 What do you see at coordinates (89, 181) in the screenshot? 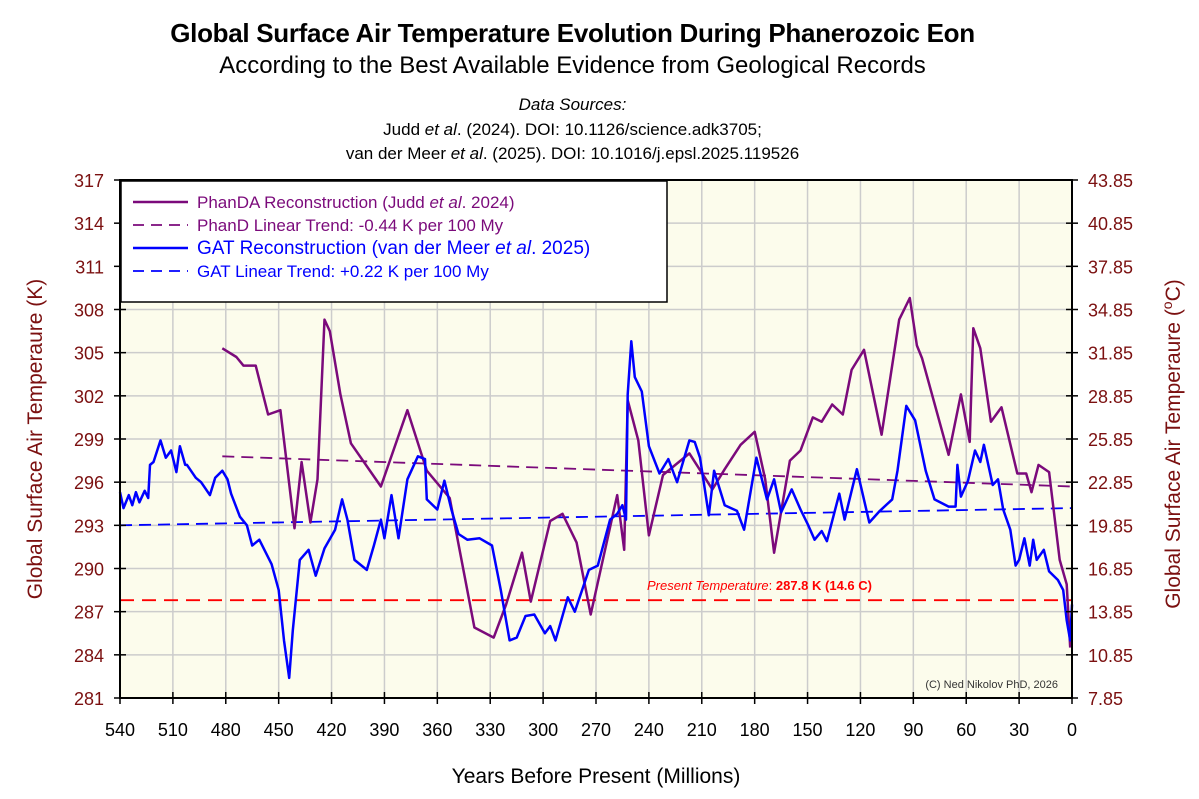
I see `y-tick-label: 317` at bounding box center [89, 181].